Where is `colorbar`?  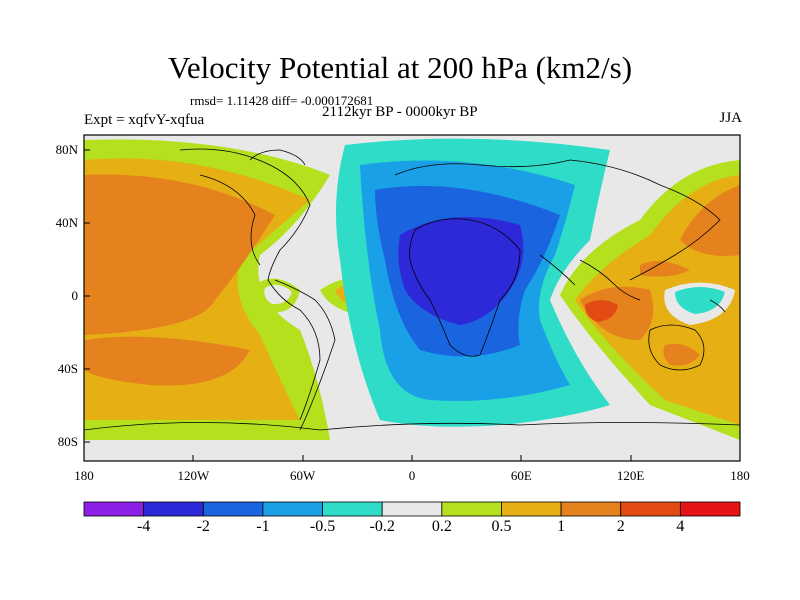
colorbar is located at coordinates (412, 509).